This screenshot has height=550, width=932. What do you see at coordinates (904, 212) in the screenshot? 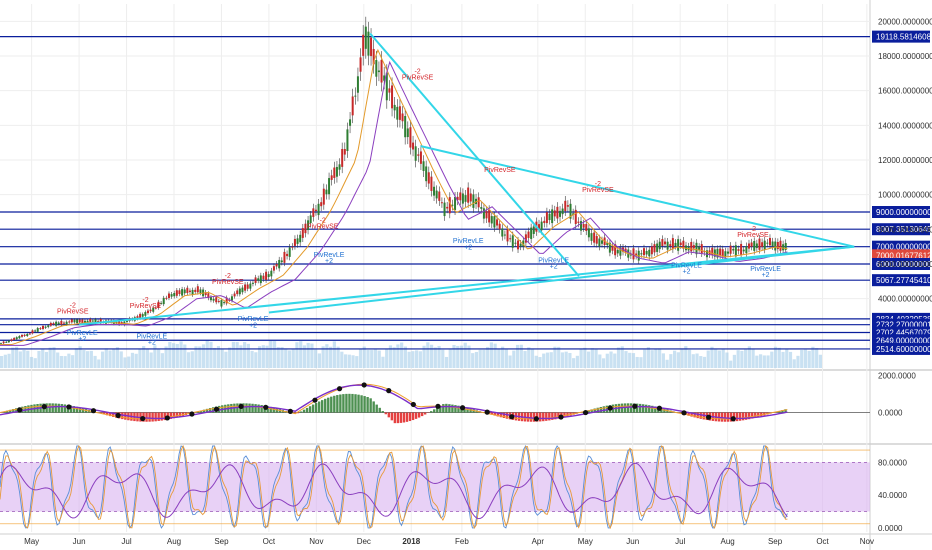
I see `price-level-text: 9000.00000000` at bounding box center [904, 212].